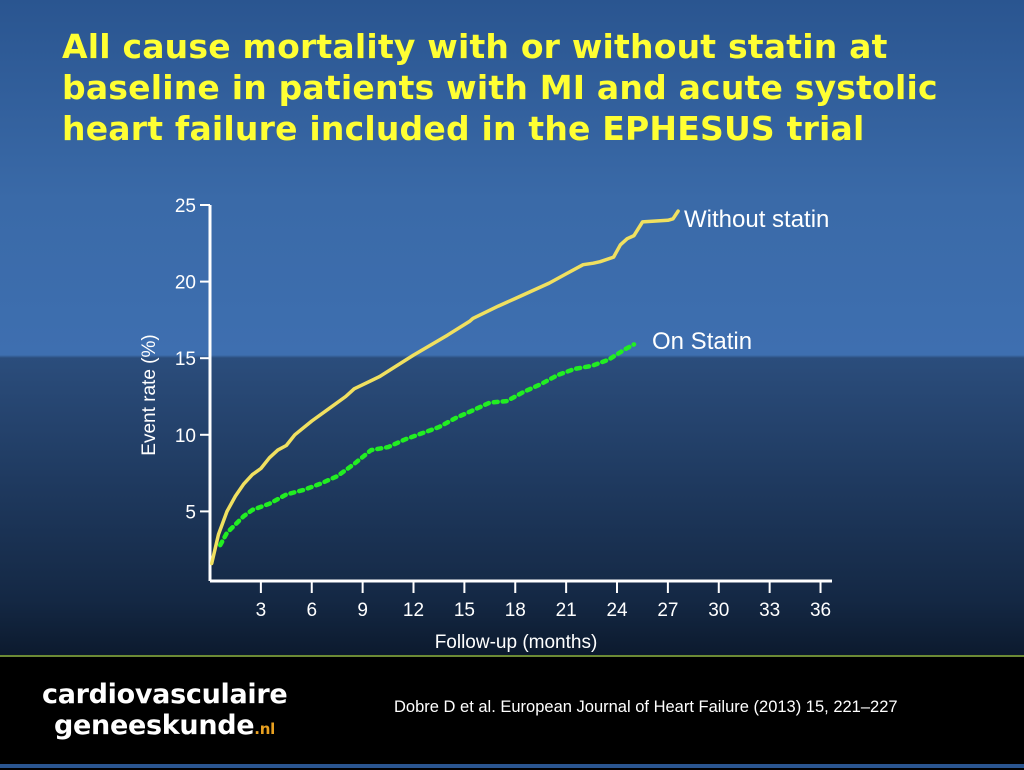  What do you see at coordinates (667, 610) in the screenshot?
I see `x-tick-label: 27` at bounding box center [667, 610].